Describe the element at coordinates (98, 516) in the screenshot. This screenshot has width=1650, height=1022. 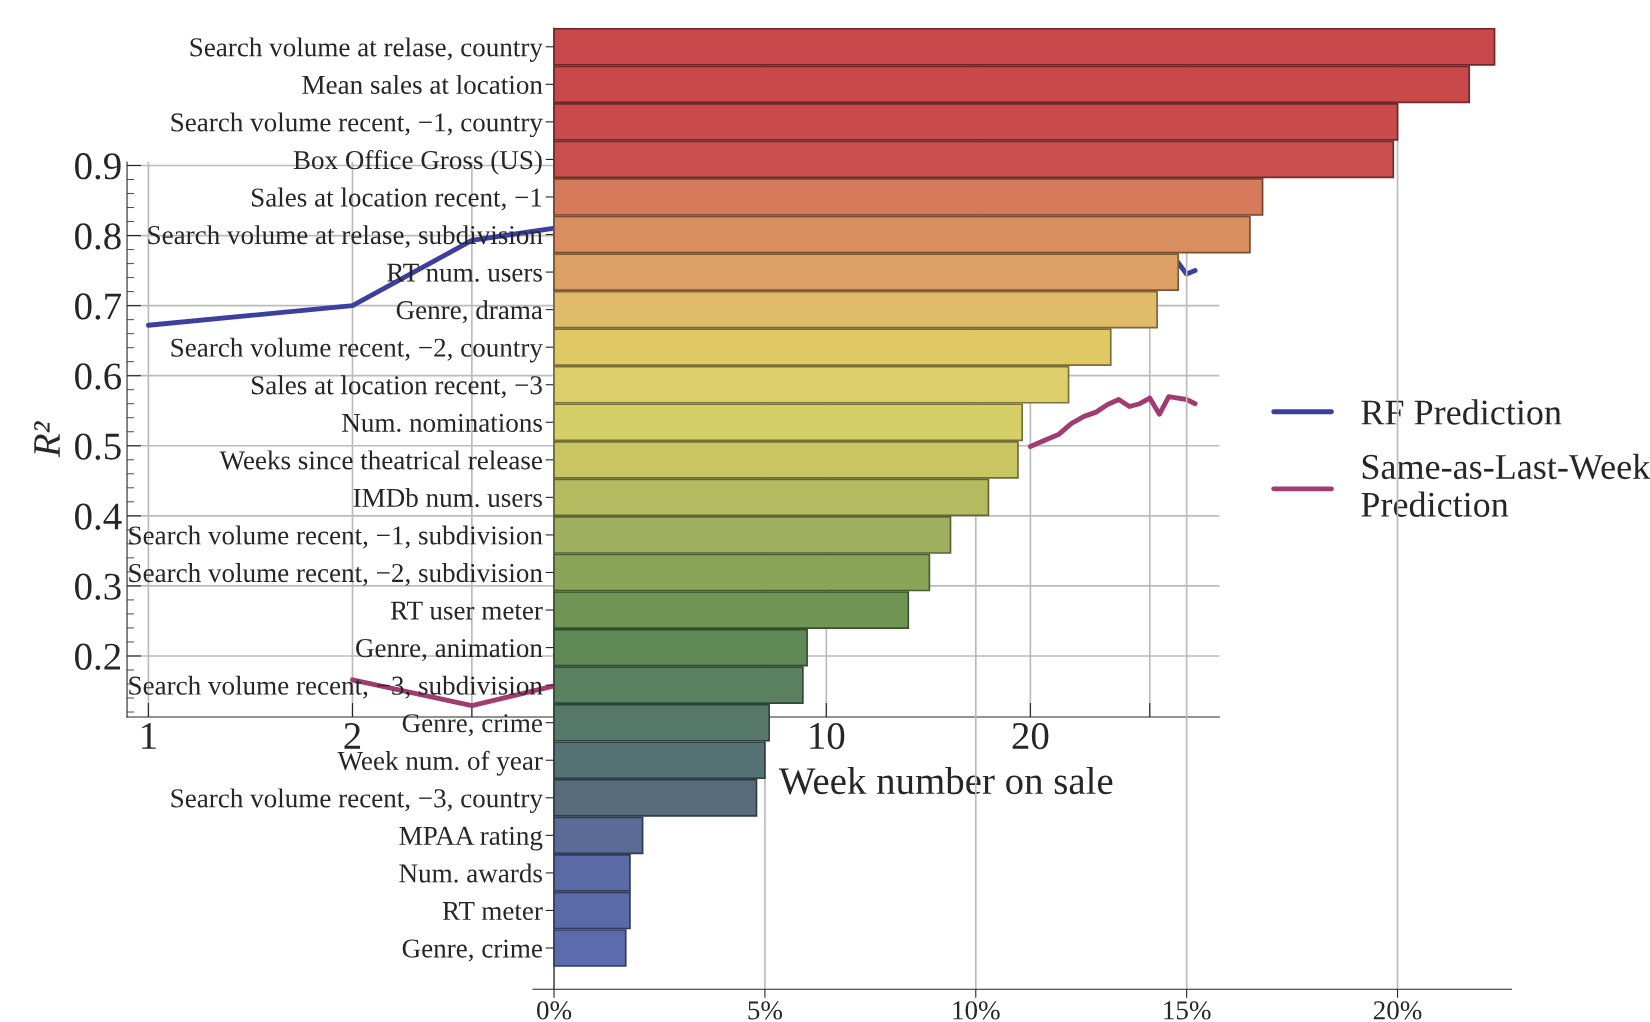
I see `y-tick-label: 0.4` at that location.